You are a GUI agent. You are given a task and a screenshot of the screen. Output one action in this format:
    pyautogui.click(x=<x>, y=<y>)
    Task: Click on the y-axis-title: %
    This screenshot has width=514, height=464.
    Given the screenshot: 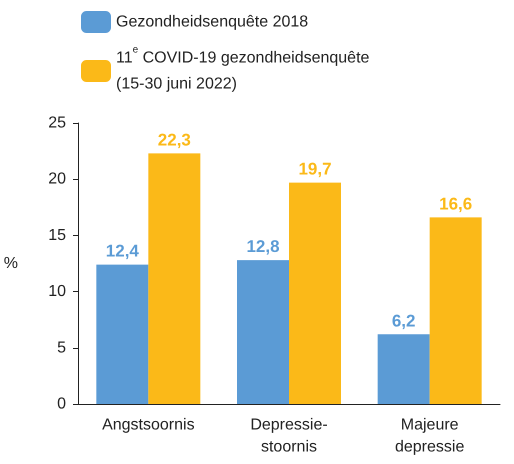 What is the action you would take?
    pyautogui.click(x=11, y=263)
    